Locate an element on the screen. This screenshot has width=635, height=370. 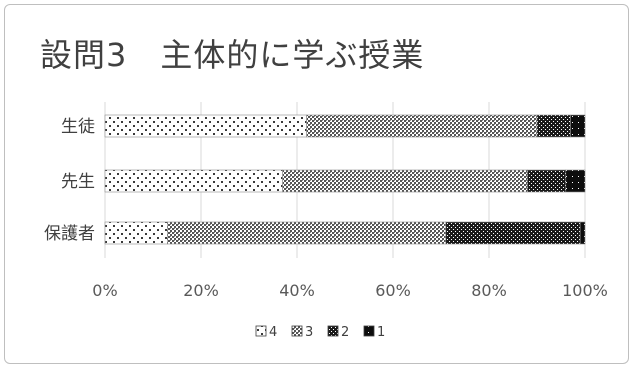
legend-label: 2 is located at coordinates (345, 332).